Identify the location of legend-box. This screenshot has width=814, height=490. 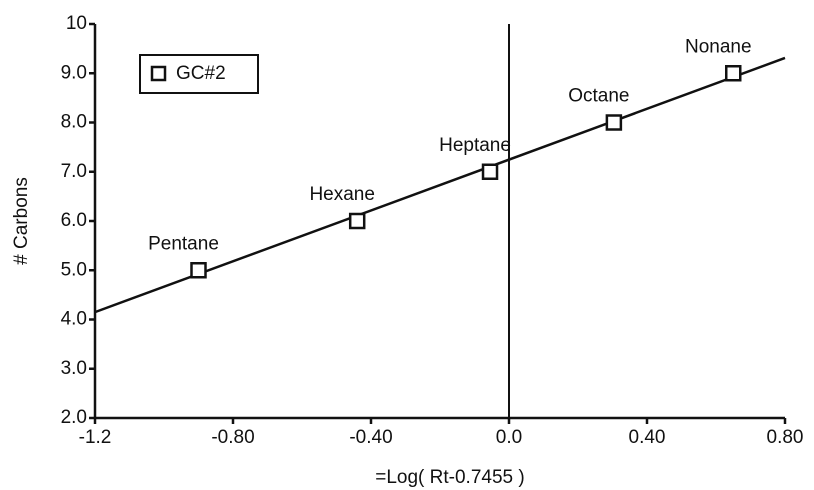
(199, 74).